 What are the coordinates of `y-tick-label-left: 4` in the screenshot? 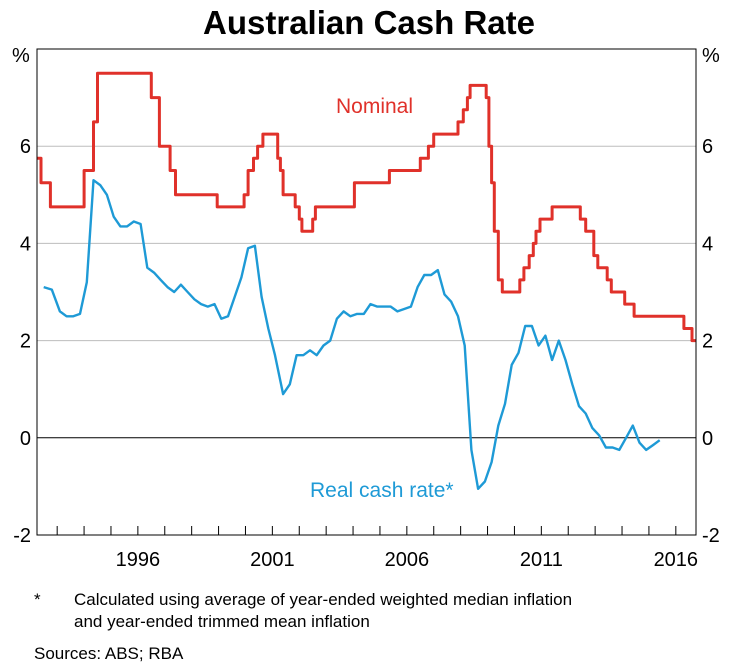 It's located at (25, 244).